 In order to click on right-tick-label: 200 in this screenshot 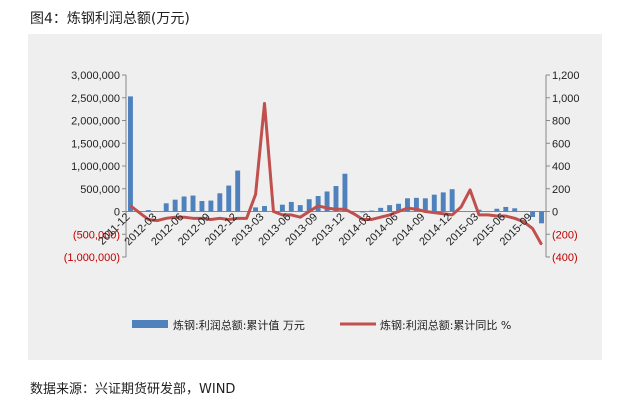, I will do `click(561, 190)`.